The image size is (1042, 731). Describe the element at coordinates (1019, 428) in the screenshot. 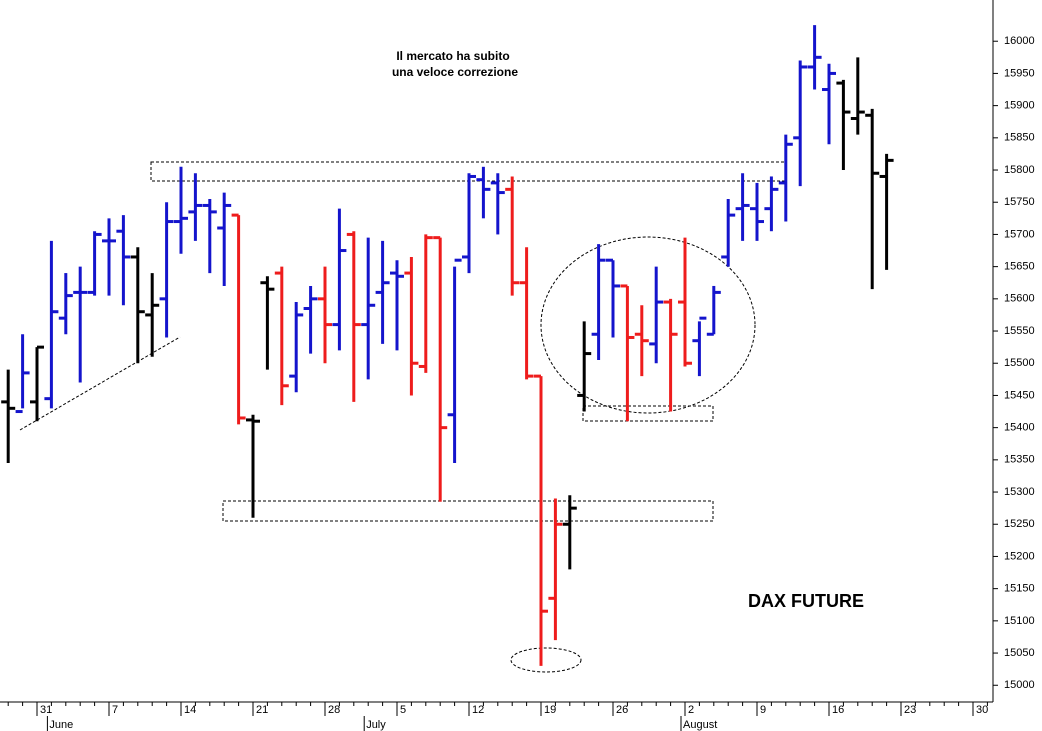

I see `y-tick-label: 15400` at that location.